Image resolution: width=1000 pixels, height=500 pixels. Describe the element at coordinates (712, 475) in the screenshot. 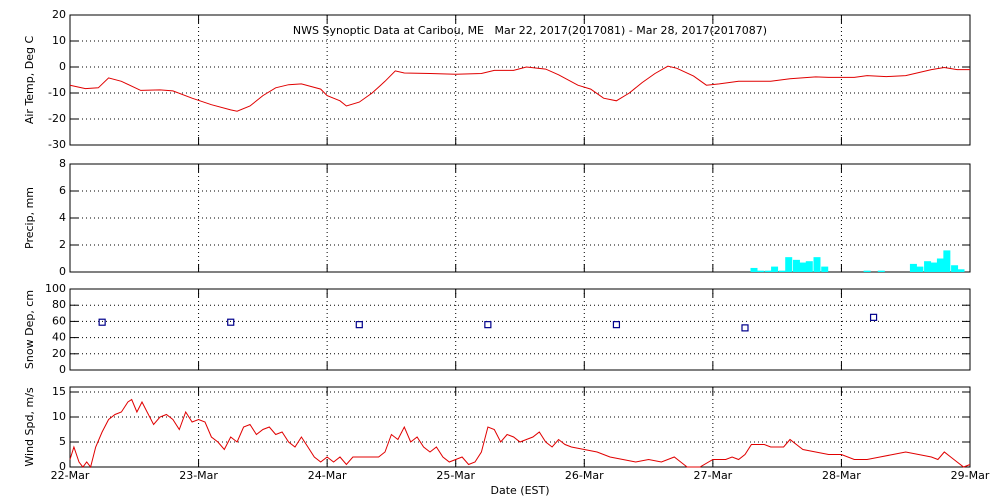

I see `x-tick-label: 27-Mar` at that location.